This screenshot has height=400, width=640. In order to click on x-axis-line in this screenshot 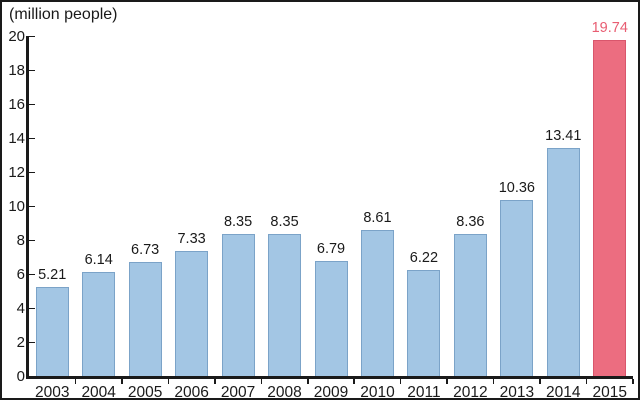, I will do `click(329, 377)`.